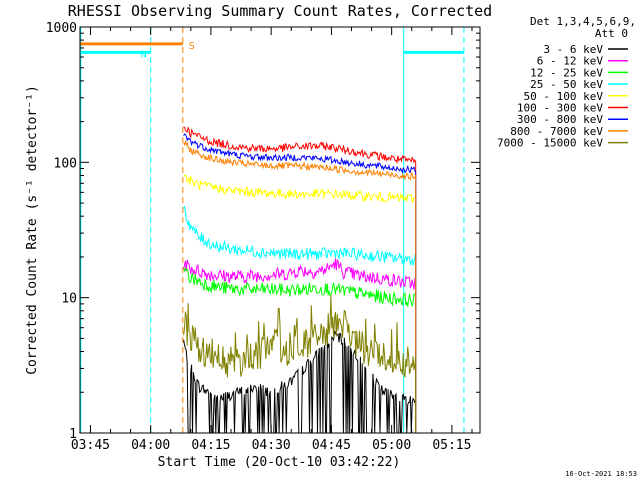  I want to click on x-tick-label-6: 05:15, so click(451, 445).